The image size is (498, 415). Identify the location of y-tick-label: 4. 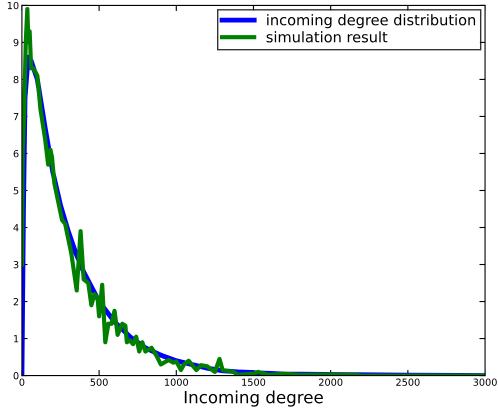
(16, 228).